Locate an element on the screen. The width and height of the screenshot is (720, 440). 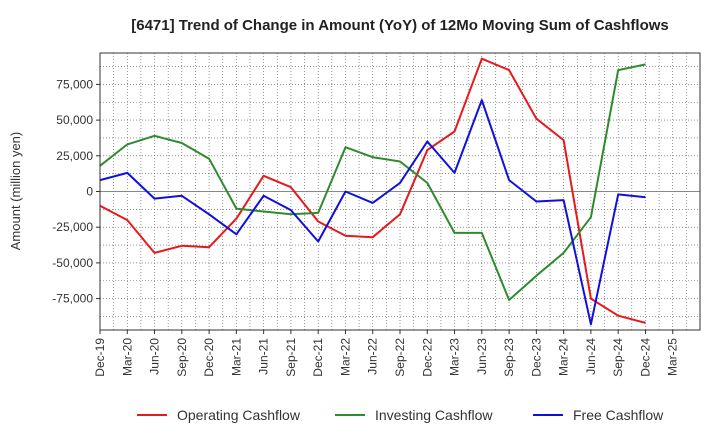
y-tick-label: -75,000 is located at coordinates (72, 299).